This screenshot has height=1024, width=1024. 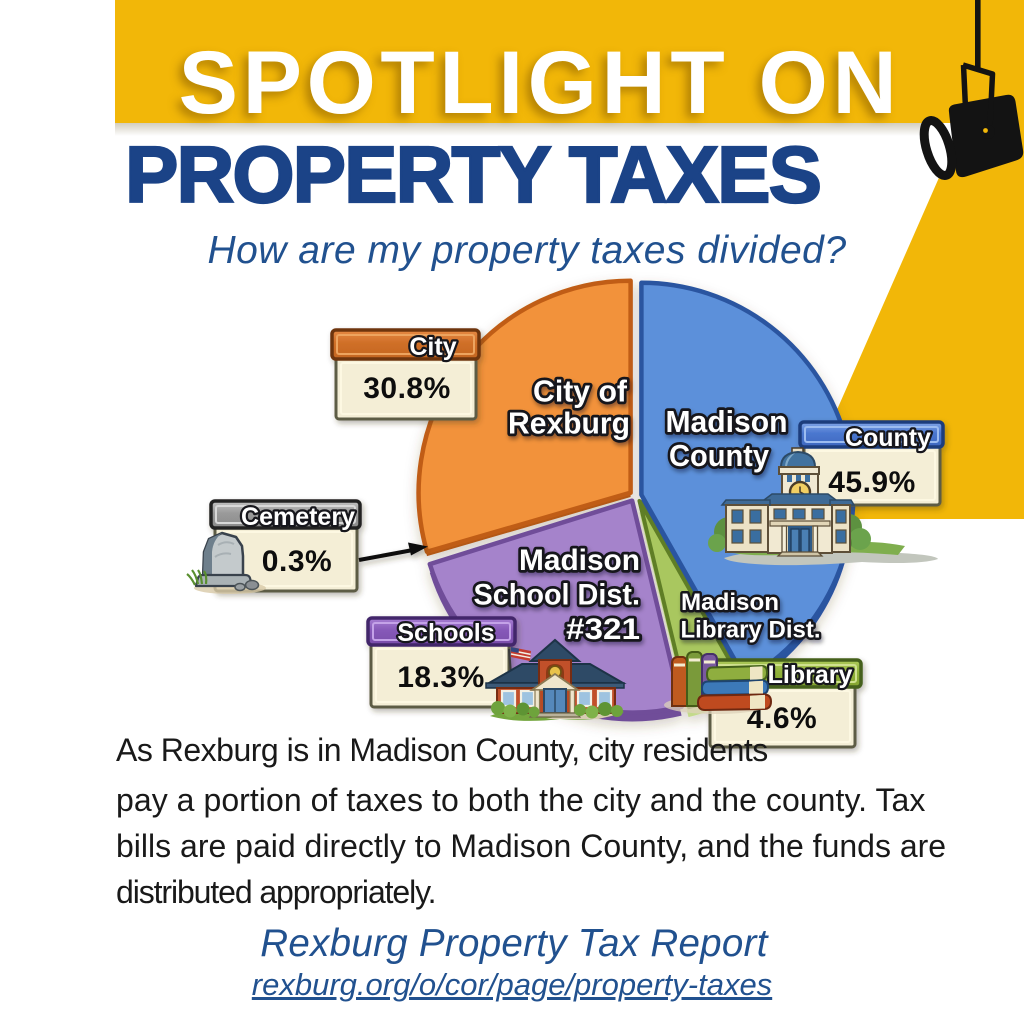 I want to click on svg-text: Library Dist., so click(x=751, y=630).